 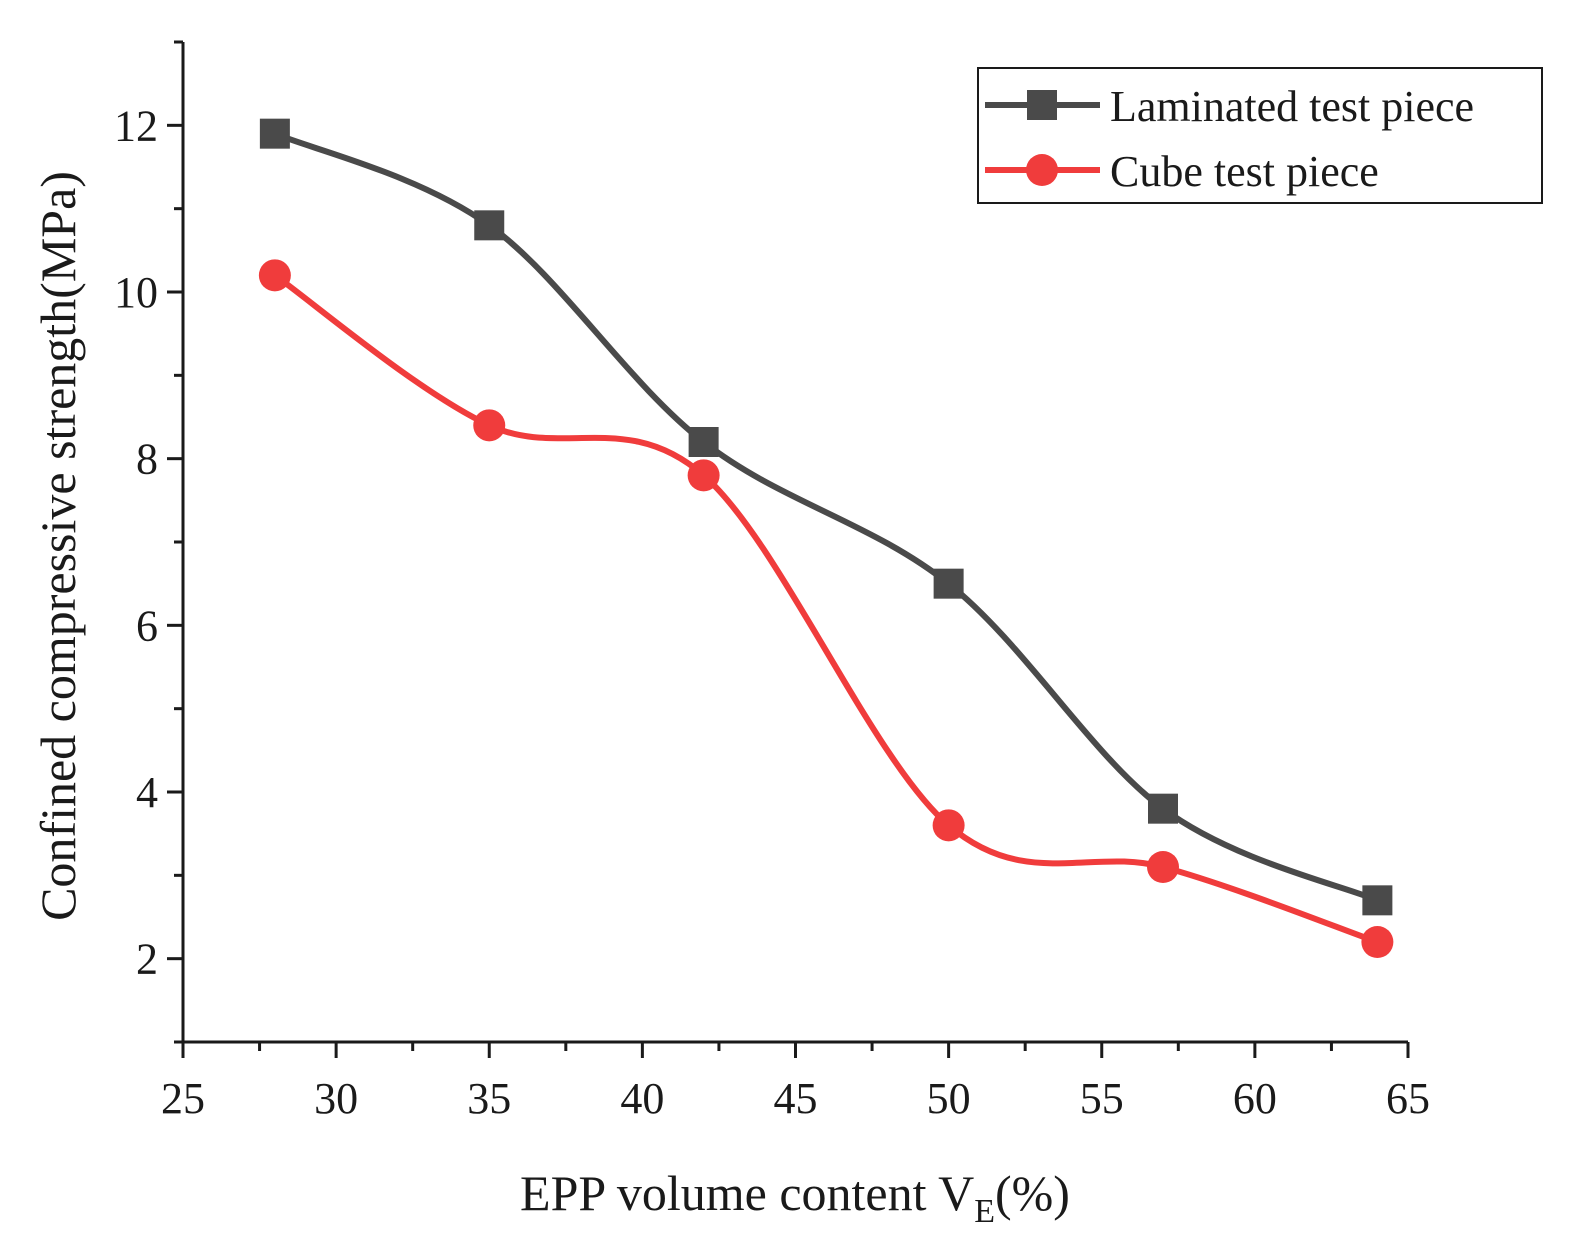 I want to click on y-tick-label: 10, so click(x=136, y=292).